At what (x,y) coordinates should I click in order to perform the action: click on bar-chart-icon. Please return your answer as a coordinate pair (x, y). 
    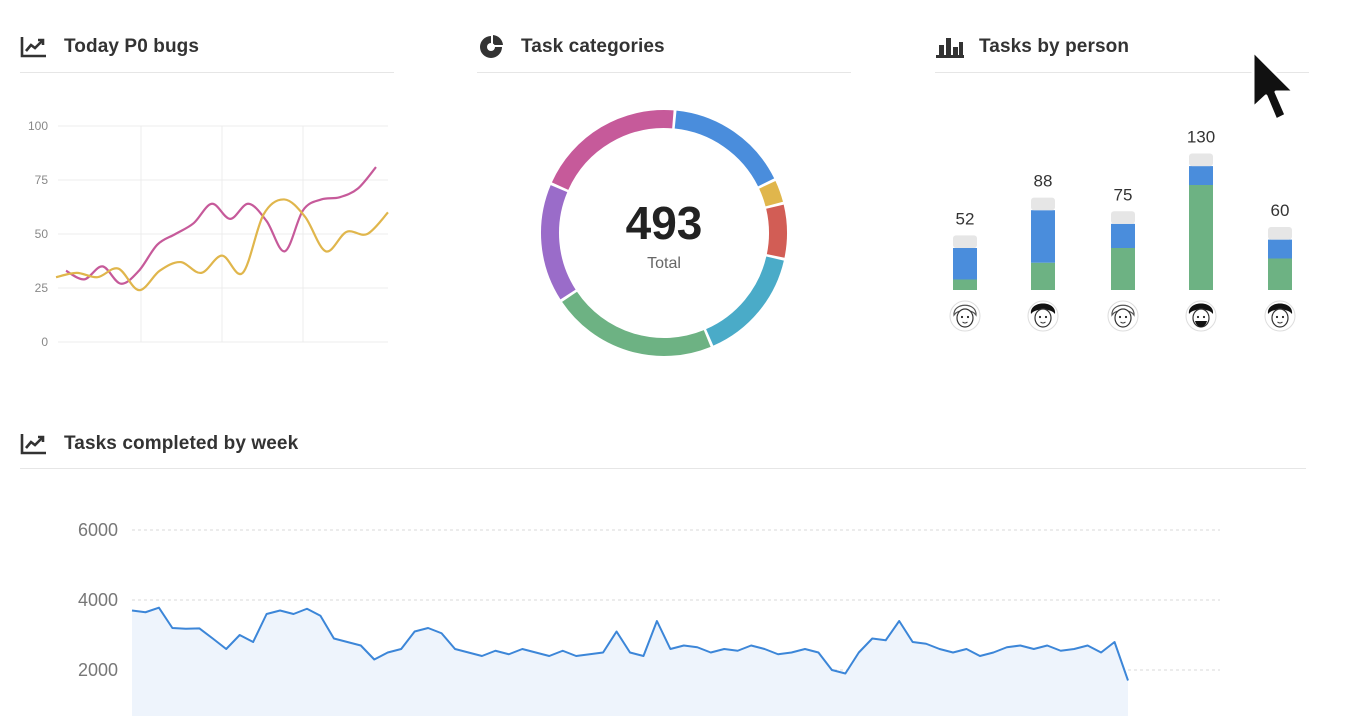
    Looking at the image, I should click on (950, 47).